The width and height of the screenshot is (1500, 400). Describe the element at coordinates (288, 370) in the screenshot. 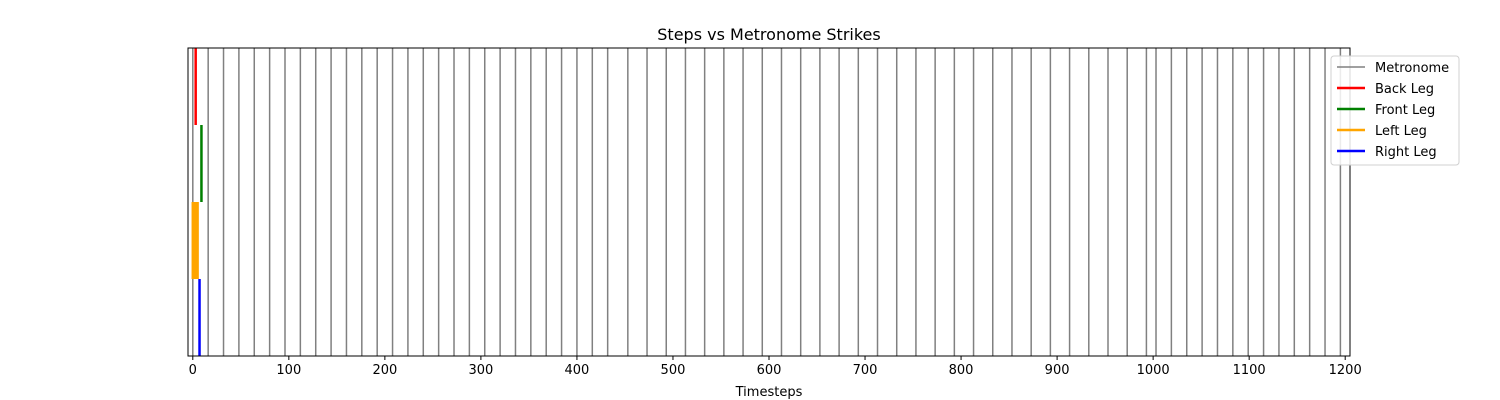

I see `x-tick-label-1: 100` at that location.